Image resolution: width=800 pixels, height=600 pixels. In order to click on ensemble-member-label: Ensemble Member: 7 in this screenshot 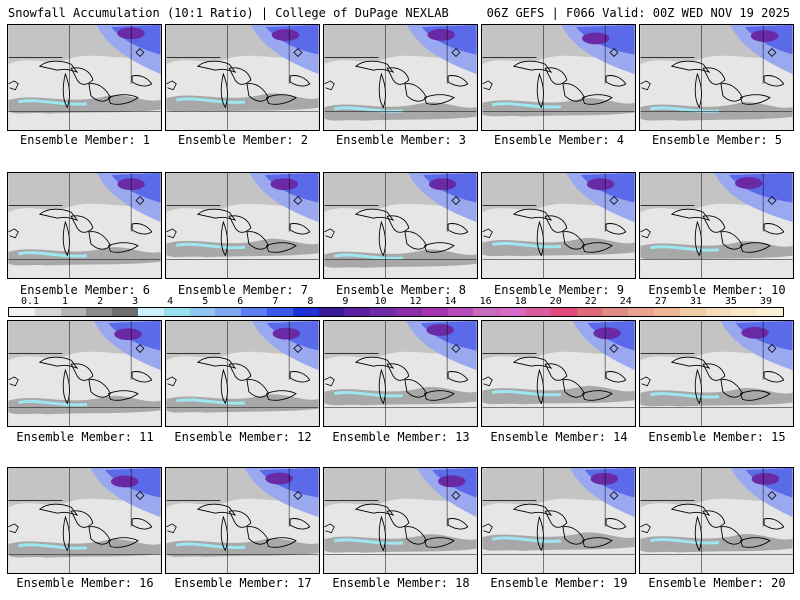, I will do `click(243, 290)`.